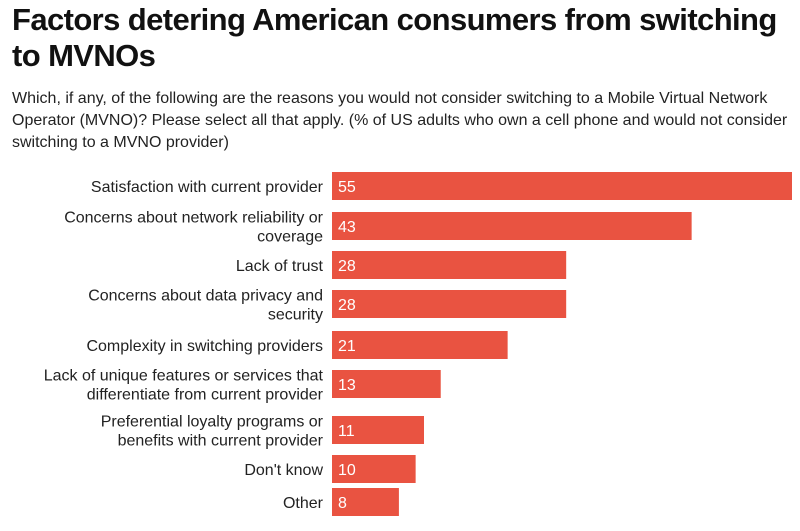 The width and height of the screenshot is (800, 531). I want to click on value-label-8: 8, so click(342, 503).